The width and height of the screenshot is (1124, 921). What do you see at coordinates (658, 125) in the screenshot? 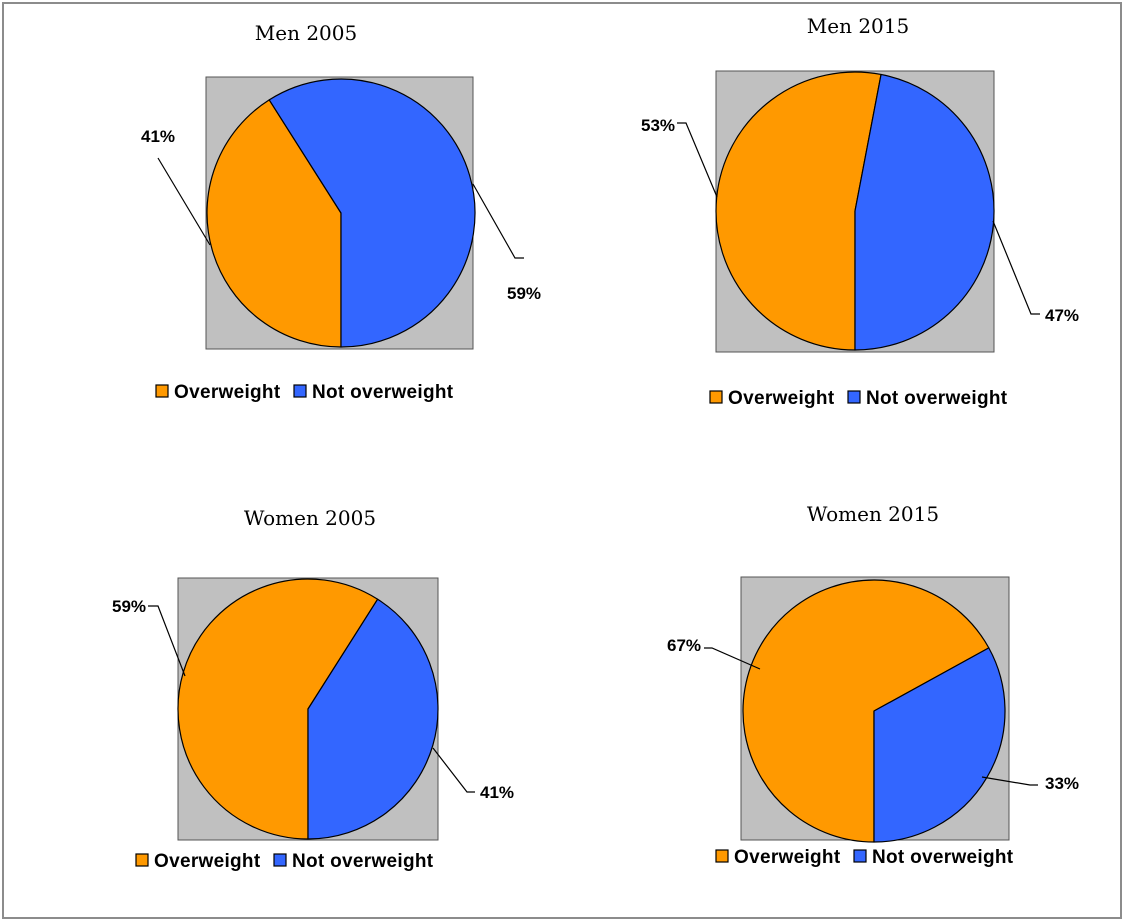
I see `data-label: 53%` at bounding box center [658, 125].